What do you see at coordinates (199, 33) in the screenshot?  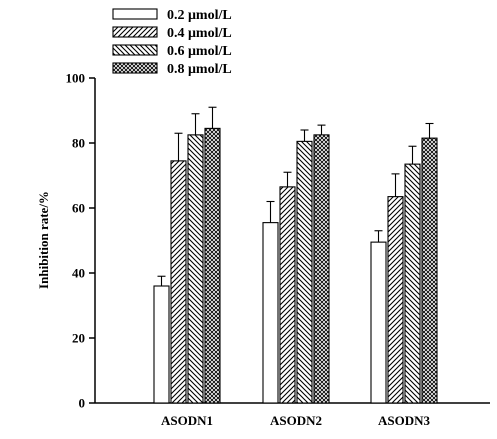 I see `legend-label: 0.4 μmol/L` at bounding box center [199, 33].